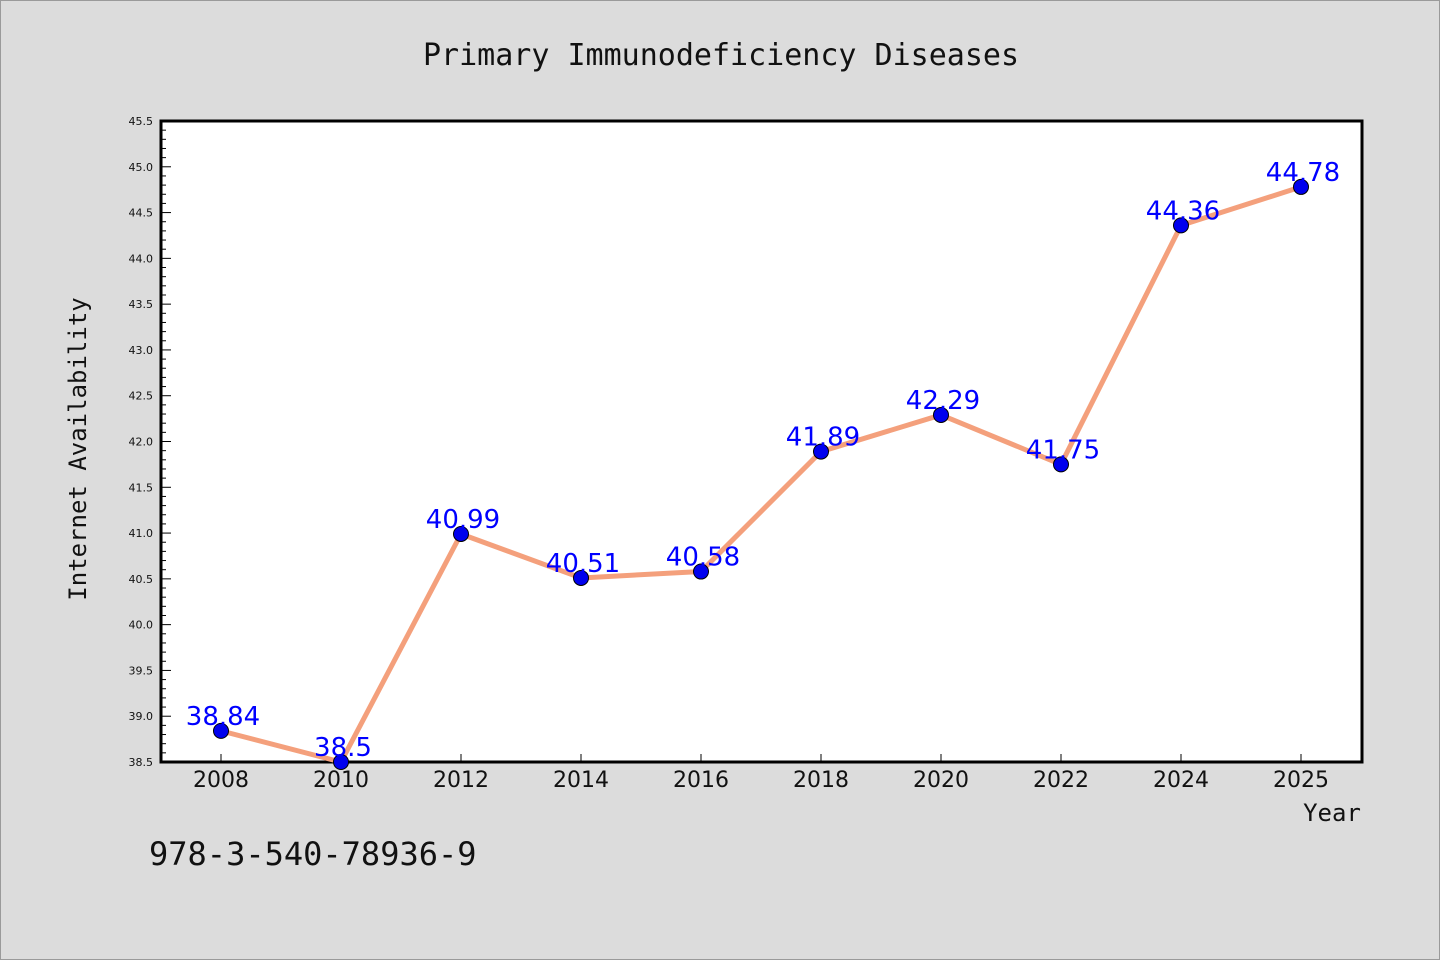  I want to click on data-label: 40.99, so click(463, 520).